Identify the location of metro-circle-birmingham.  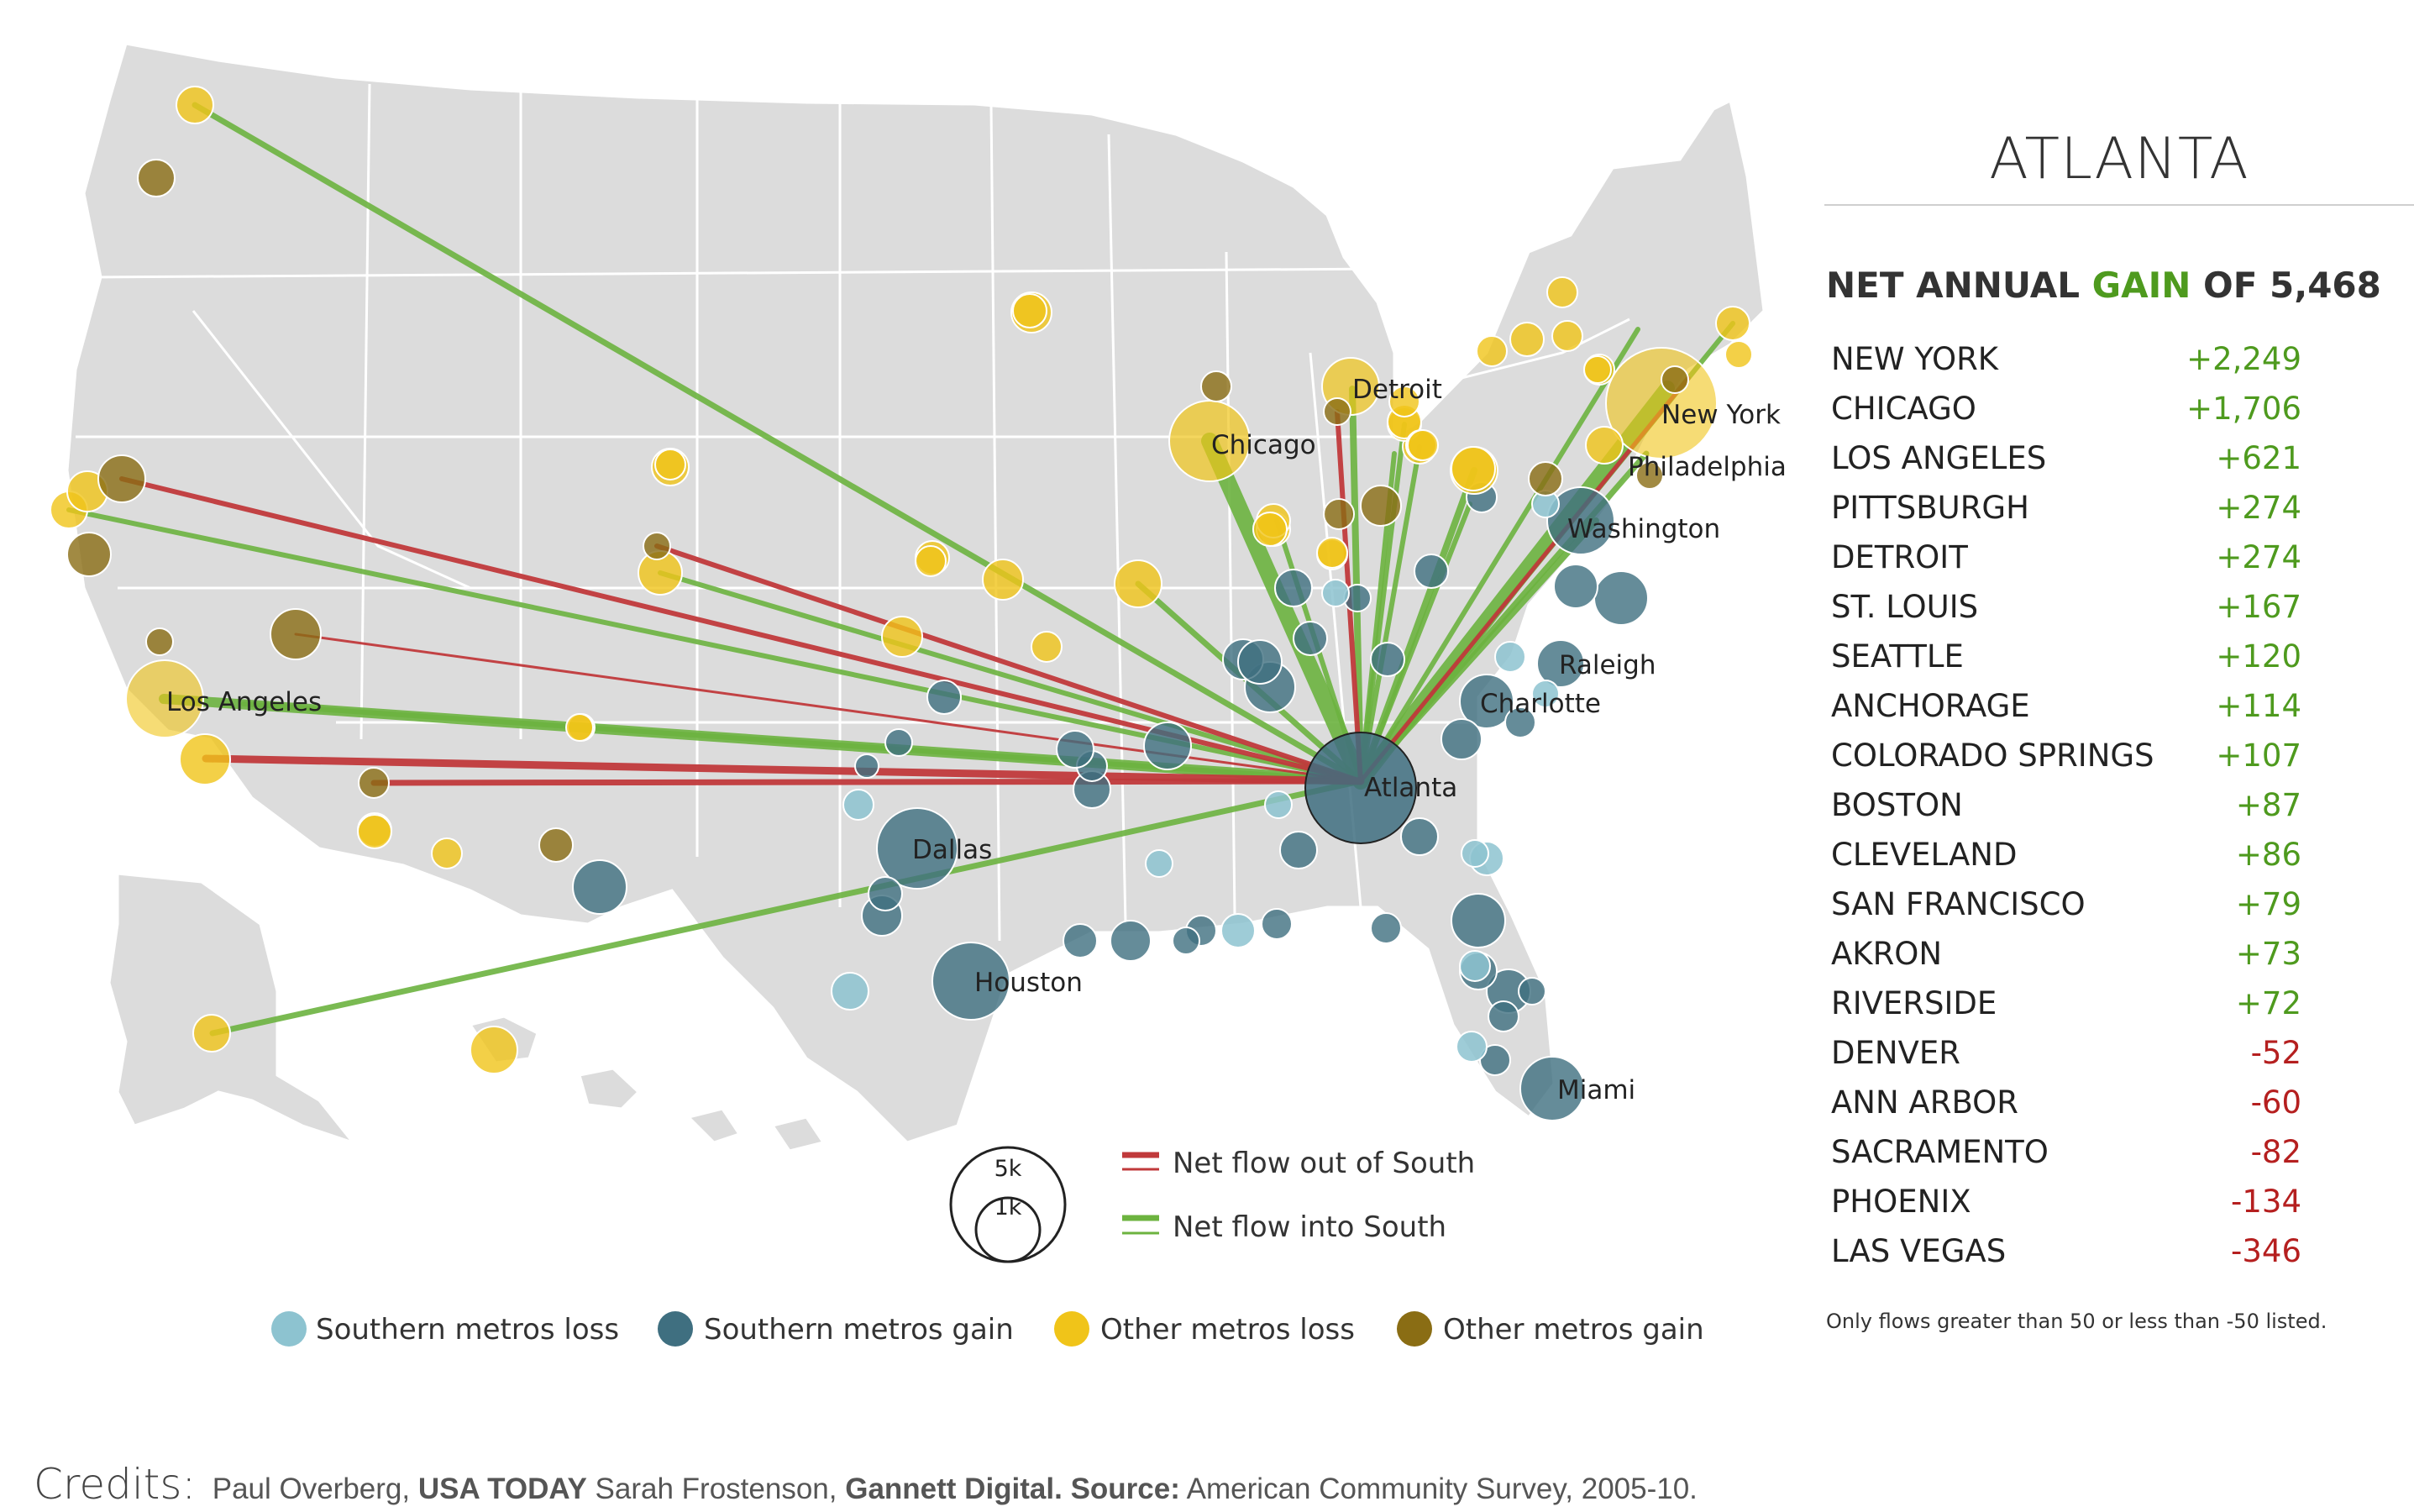
(1299, 850).